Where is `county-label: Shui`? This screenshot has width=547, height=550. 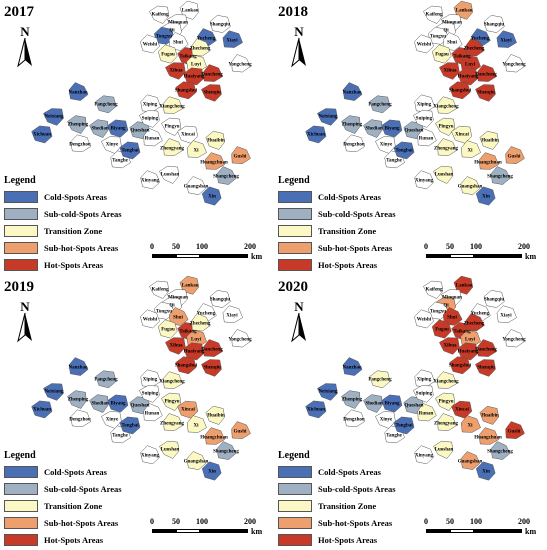
county-label: Shui is located at coordinates (178, 43).